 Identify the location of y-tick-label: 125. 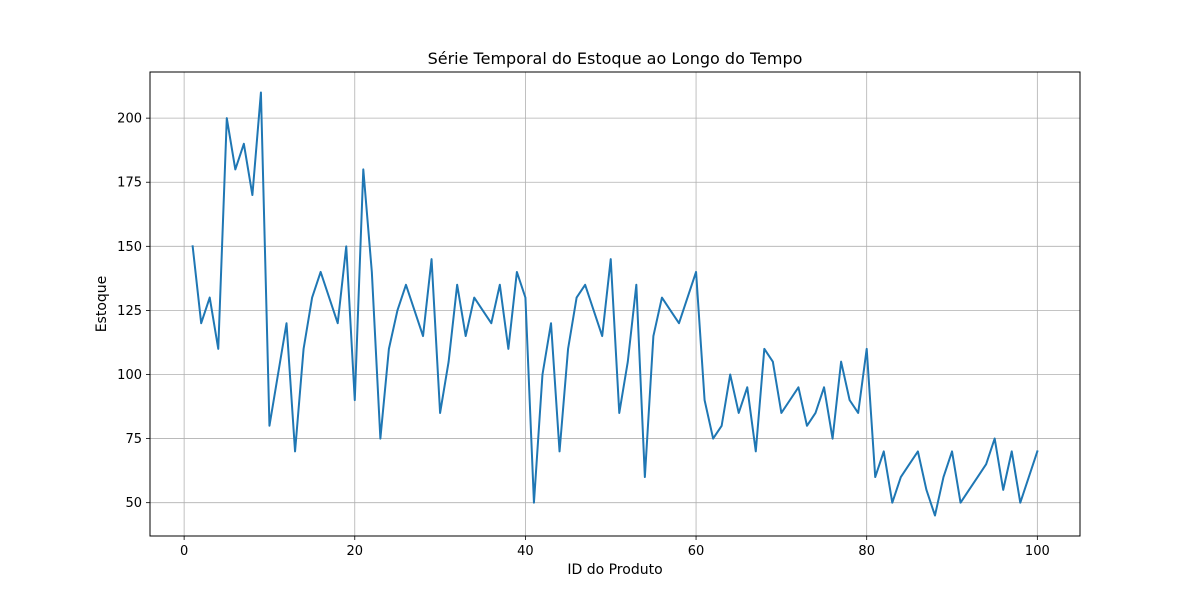
(129, 311).